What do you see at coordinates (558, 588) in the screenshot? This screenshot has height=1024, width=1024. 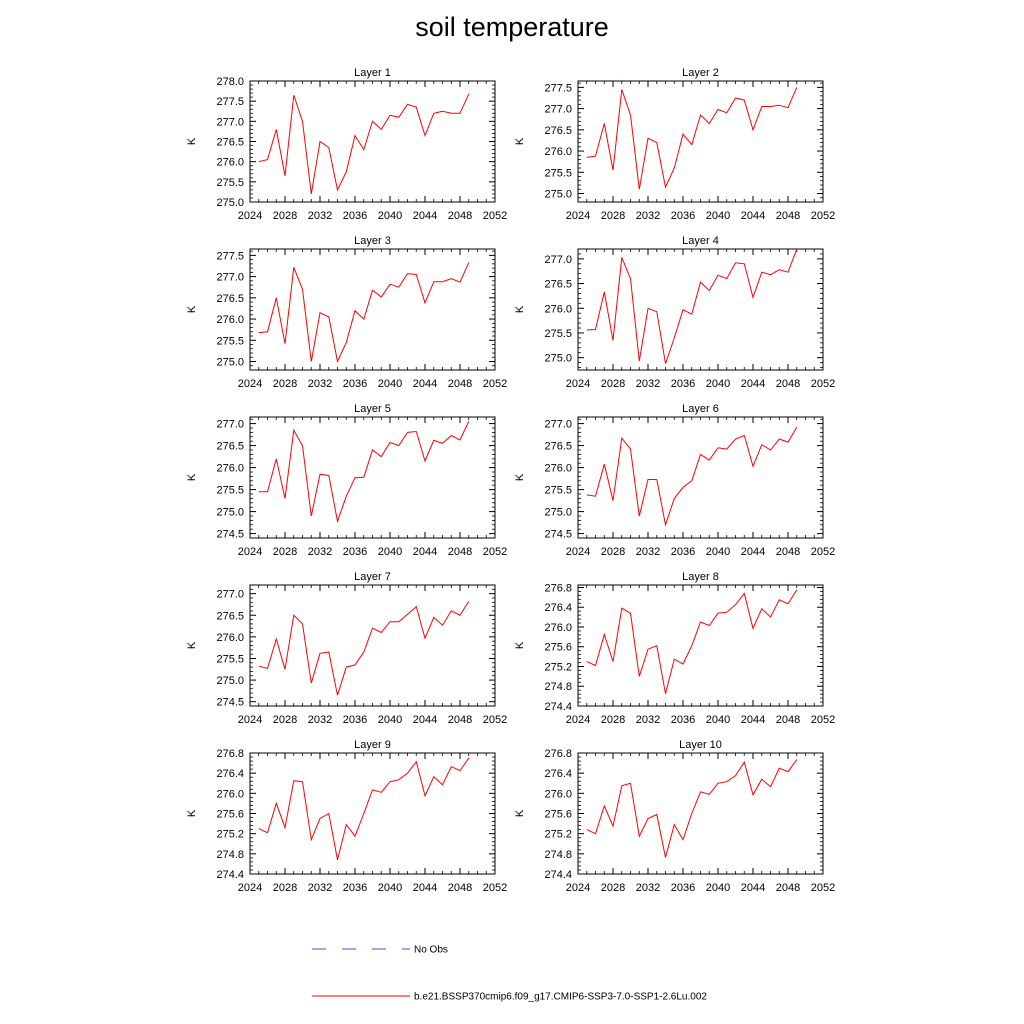 I see `y-tick-label: 276.8` at bounding box center [558, 588].